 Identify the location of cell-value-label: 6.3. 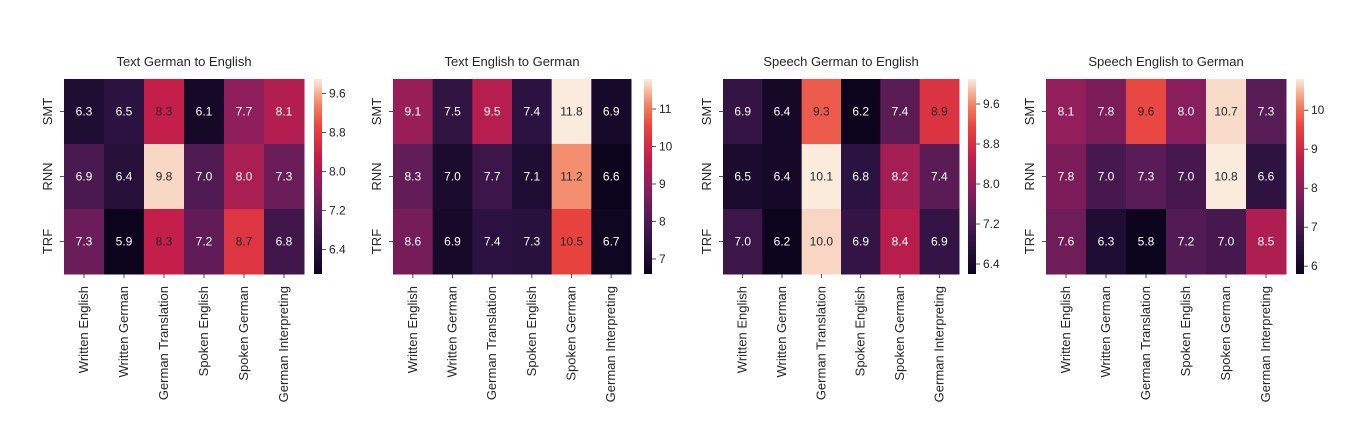
(1106, 242).